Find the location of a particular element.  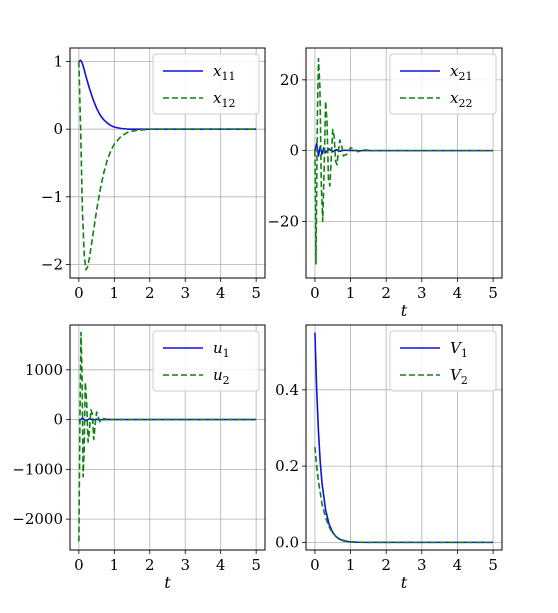

legend-label-V1: V1 is located at coordinates (459, 349).